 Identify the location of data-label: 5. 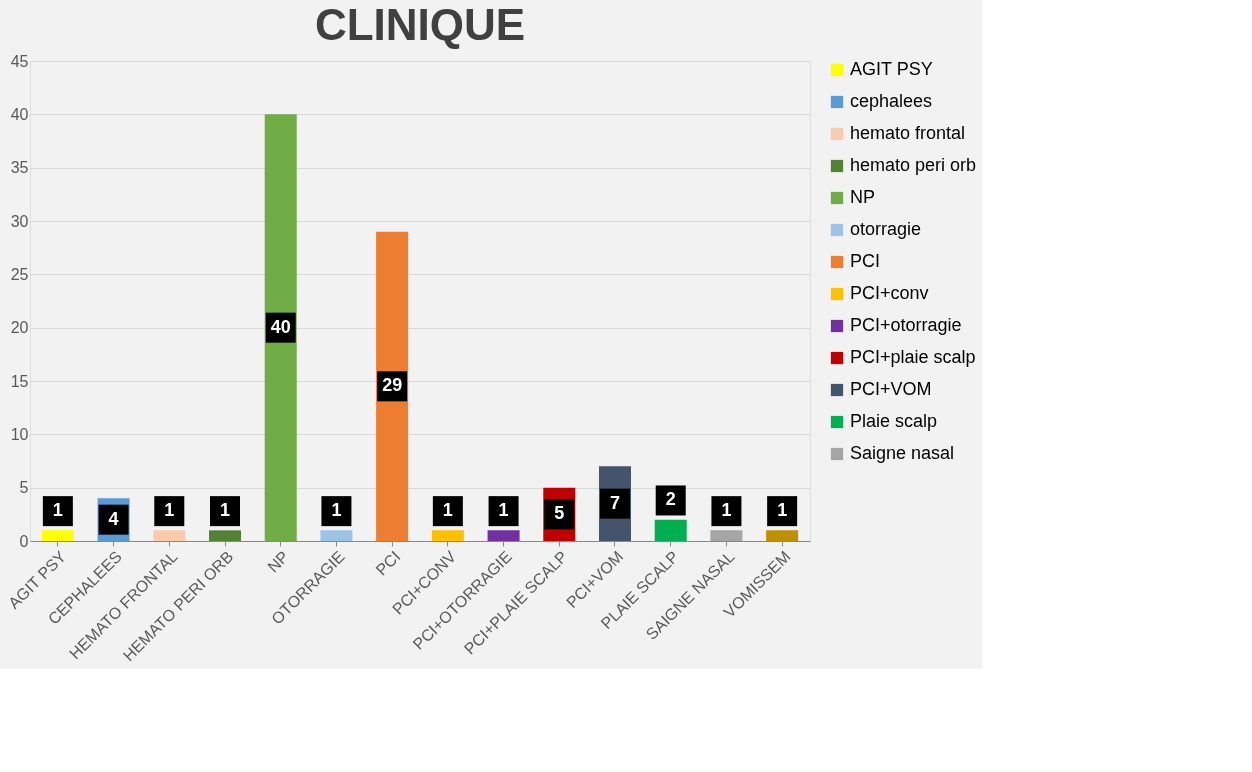
(559, 513).